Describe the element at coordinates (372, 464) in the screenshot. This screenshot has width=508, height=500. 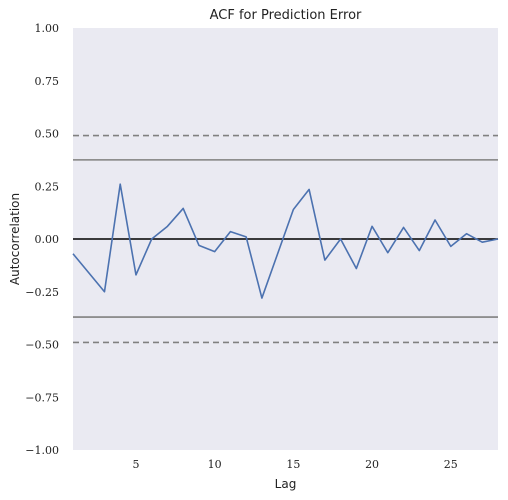
I see `x-tick-label: 20` at that location.